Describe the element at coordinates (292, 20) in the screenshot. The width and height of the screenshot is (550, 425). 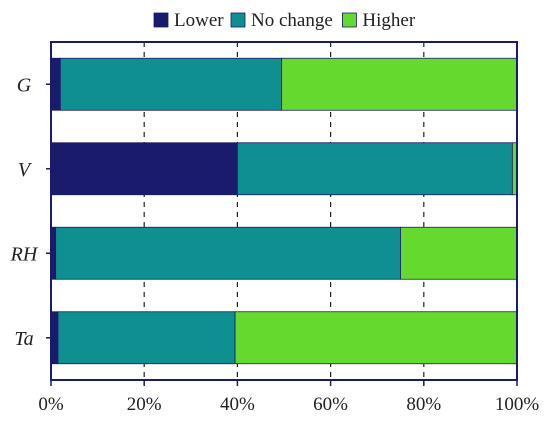
I see `legend-label: No change` at that location.